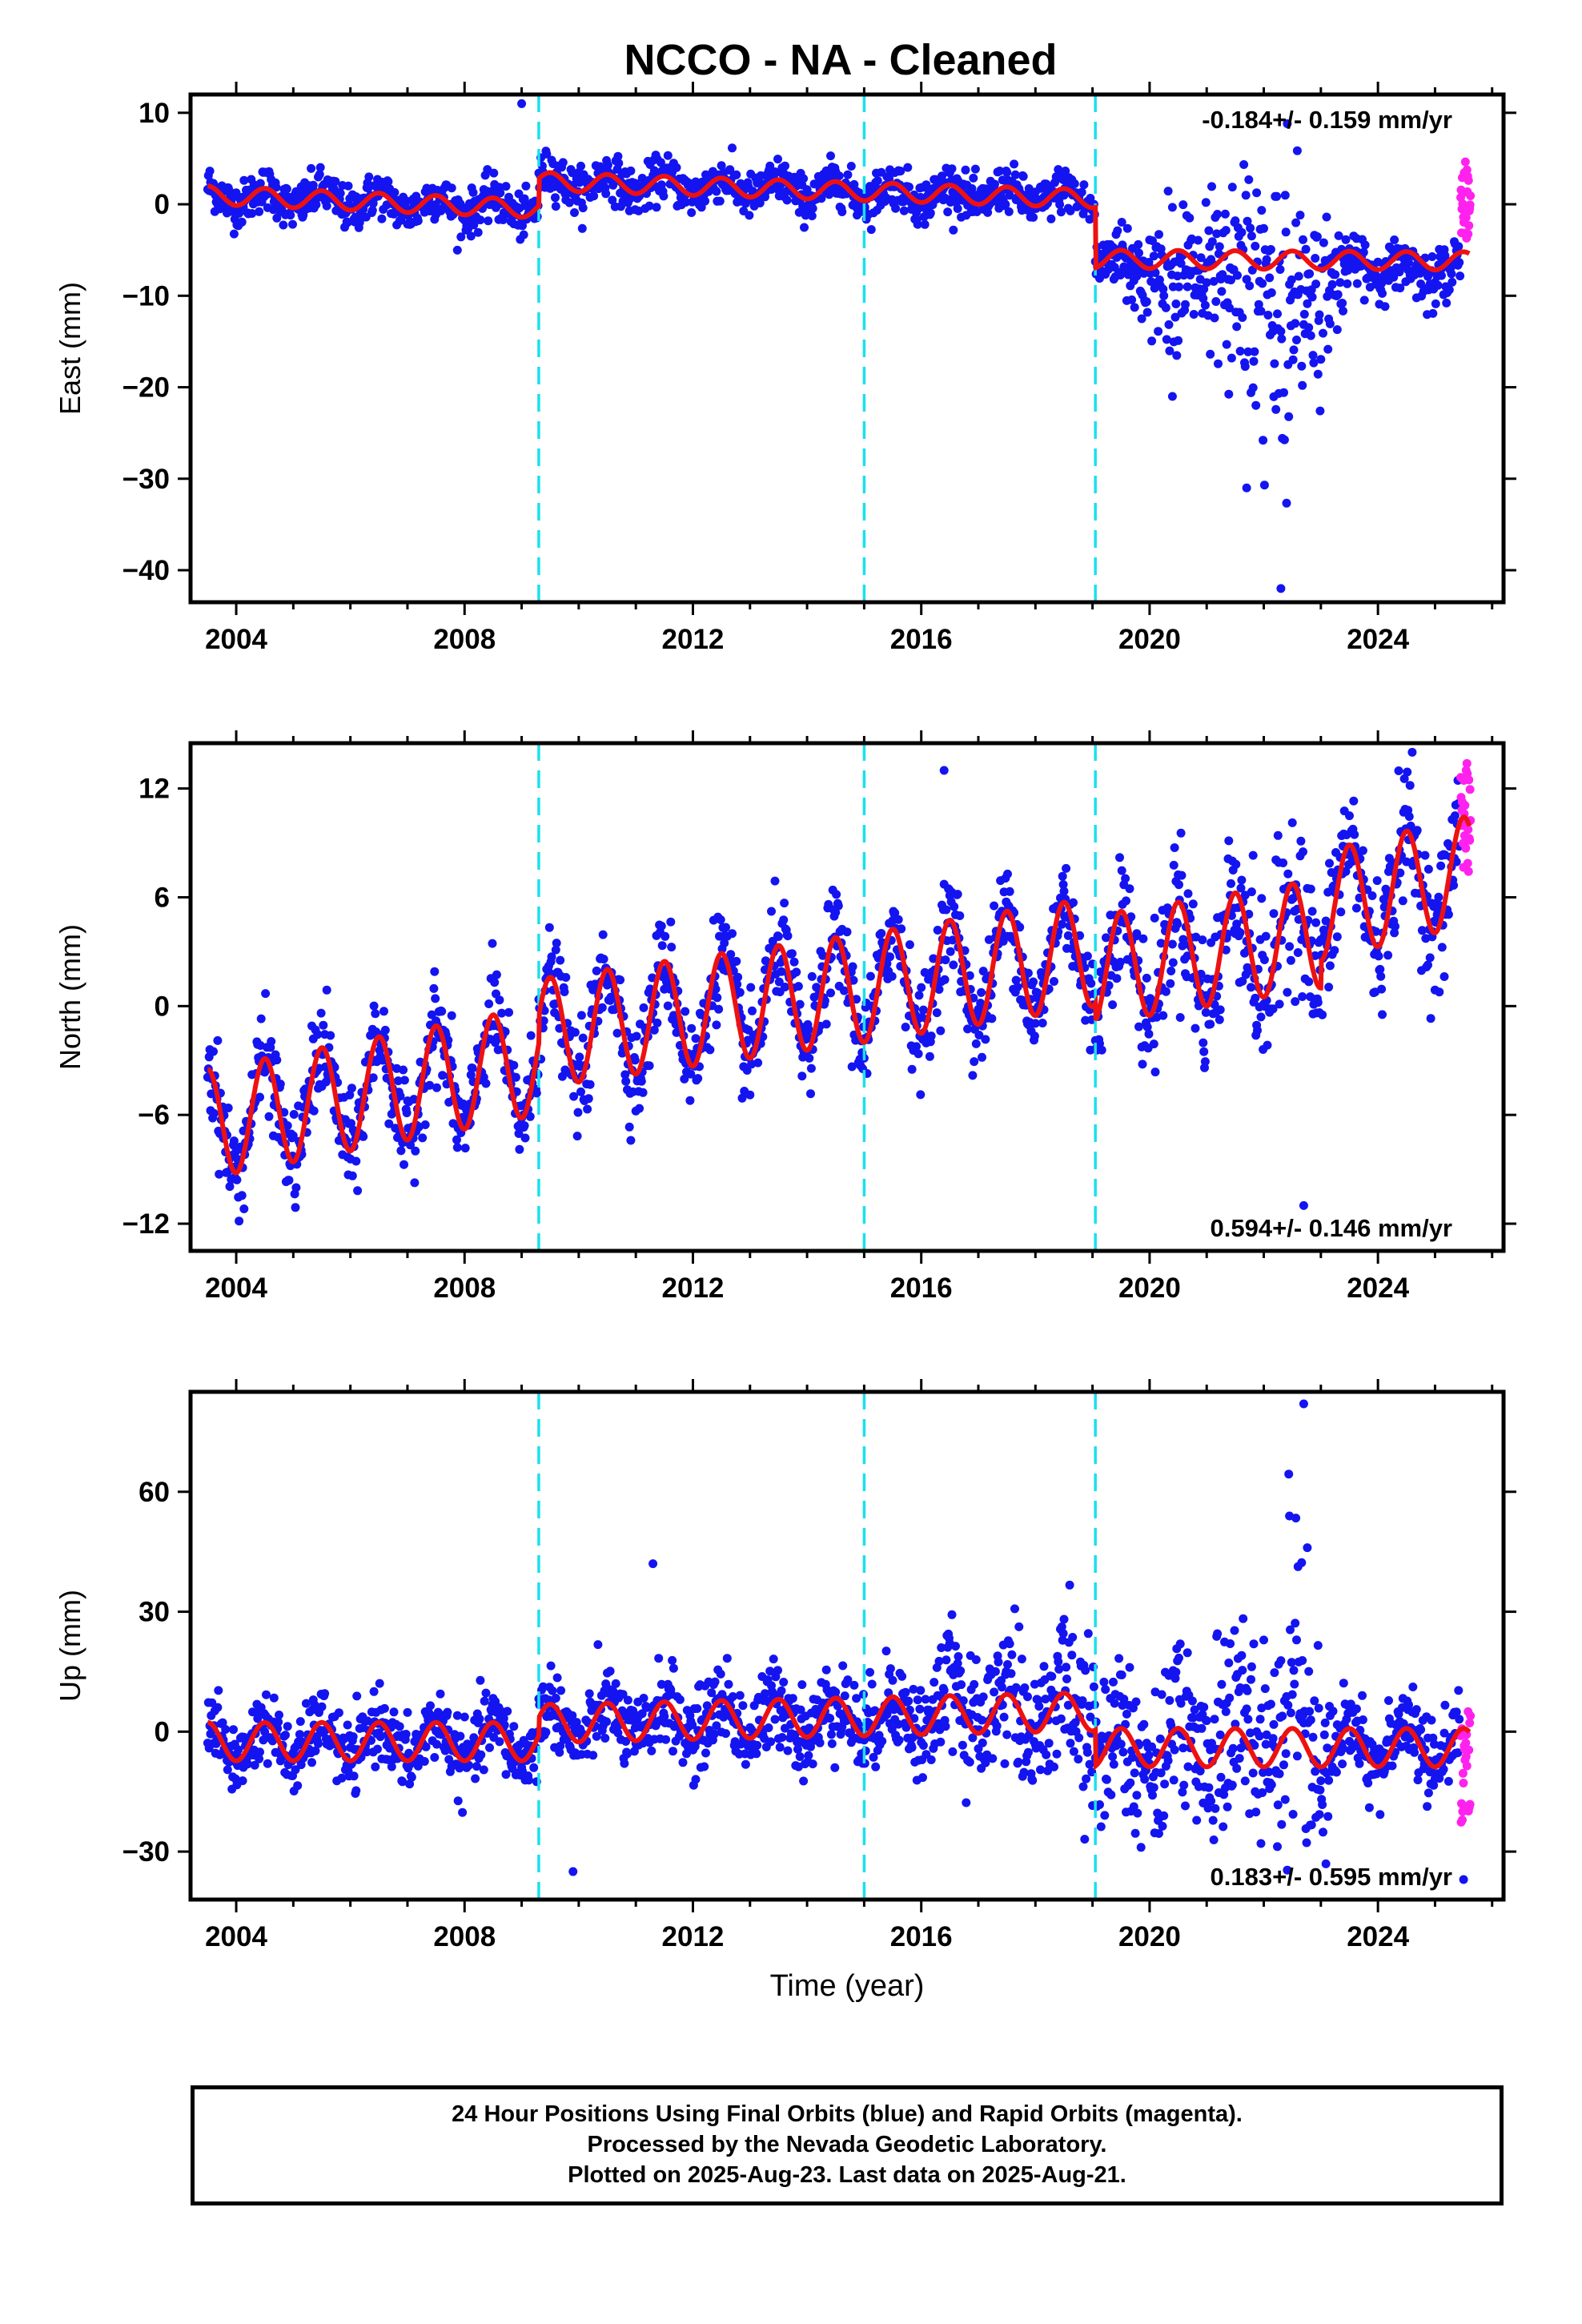  I want to click on rapid-orbit-point, so click(1469, 226).